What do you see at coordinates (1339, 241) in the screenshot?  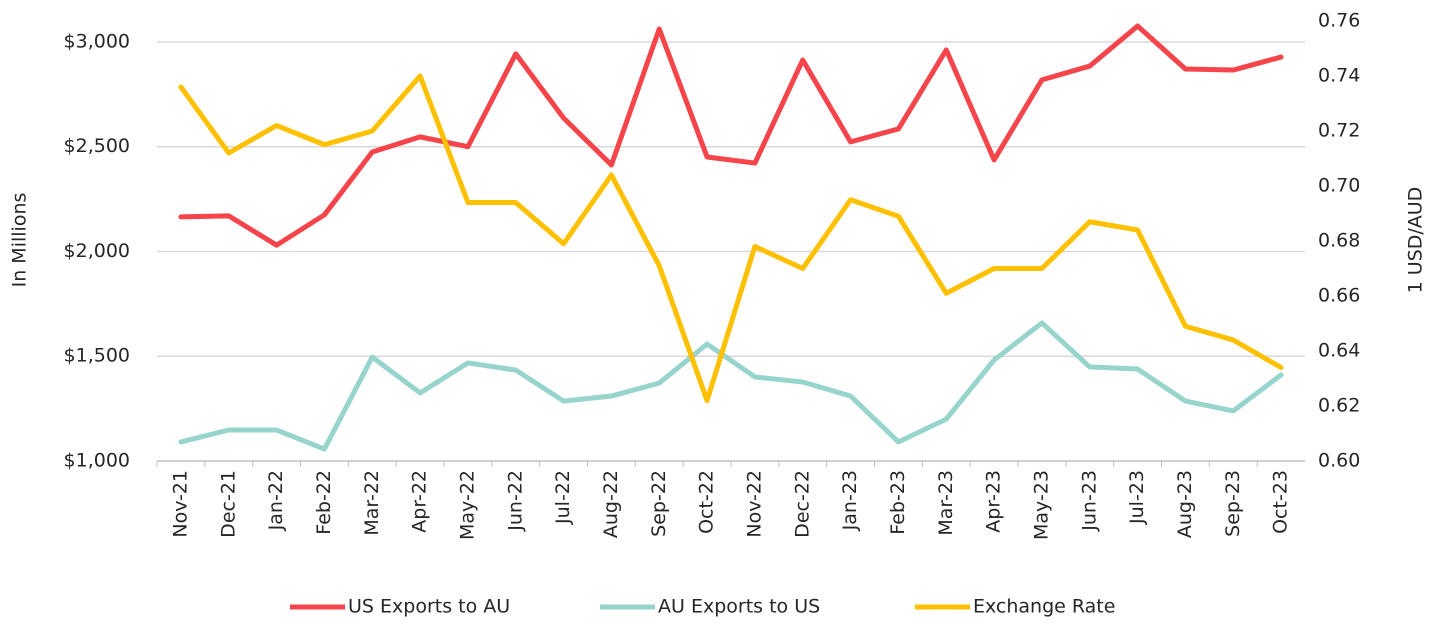 I see `y2-tick-label: 0.68` at bounding box center [1339, 241].